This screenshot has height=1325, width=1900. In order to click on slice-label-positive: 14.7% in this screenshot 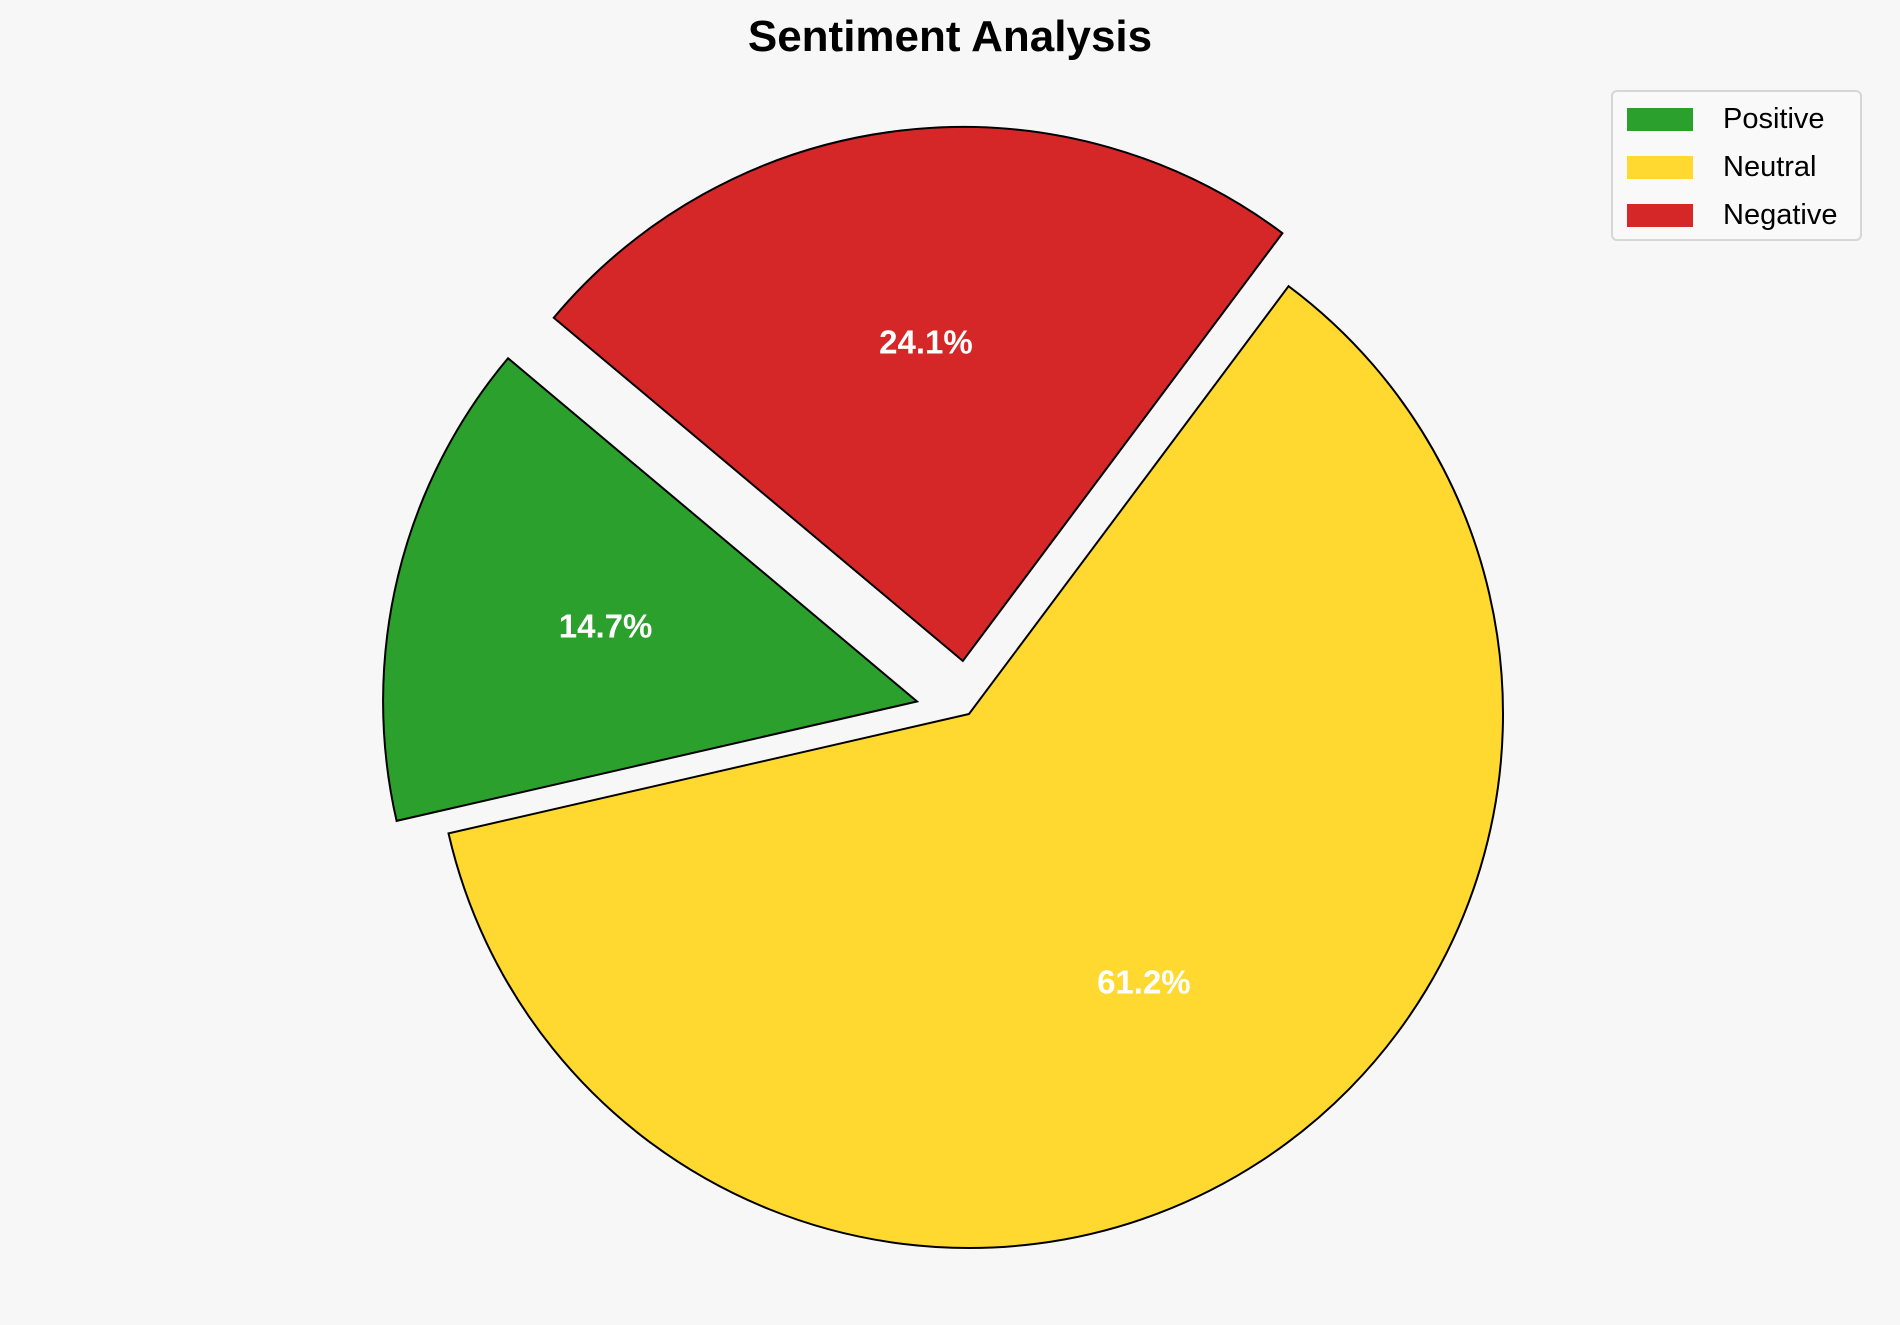, I will do `click(606, 625)`.